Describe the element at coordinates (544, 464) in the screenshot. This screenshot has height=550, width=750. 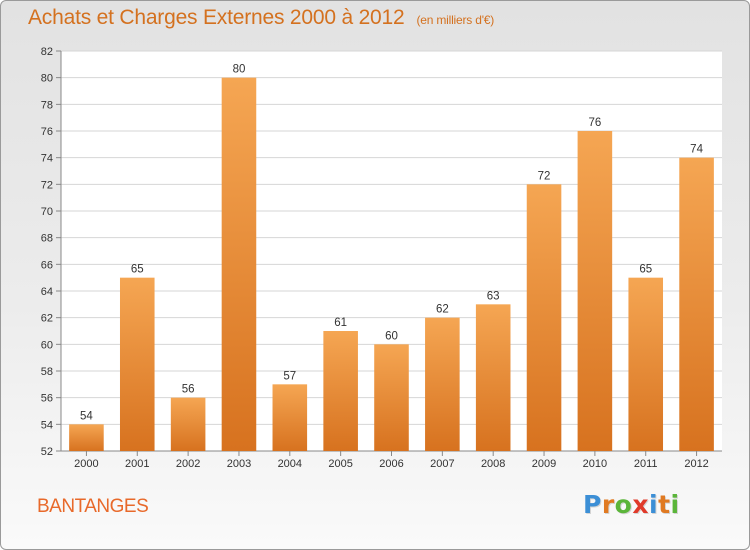
I see `x-tick-label: 2009` at that location.